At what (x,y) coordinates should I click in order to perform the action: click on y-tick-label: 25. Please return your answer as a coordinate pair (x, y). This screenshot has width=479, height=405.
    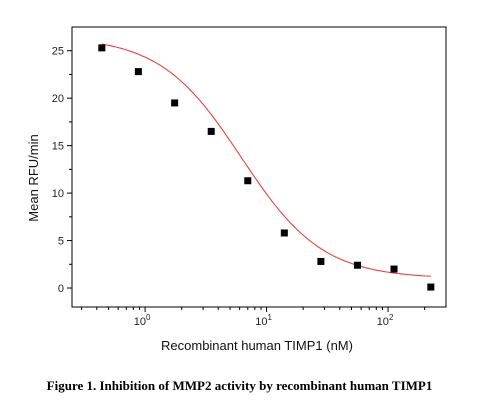
    Looking at the image, I should click on (58, 52).